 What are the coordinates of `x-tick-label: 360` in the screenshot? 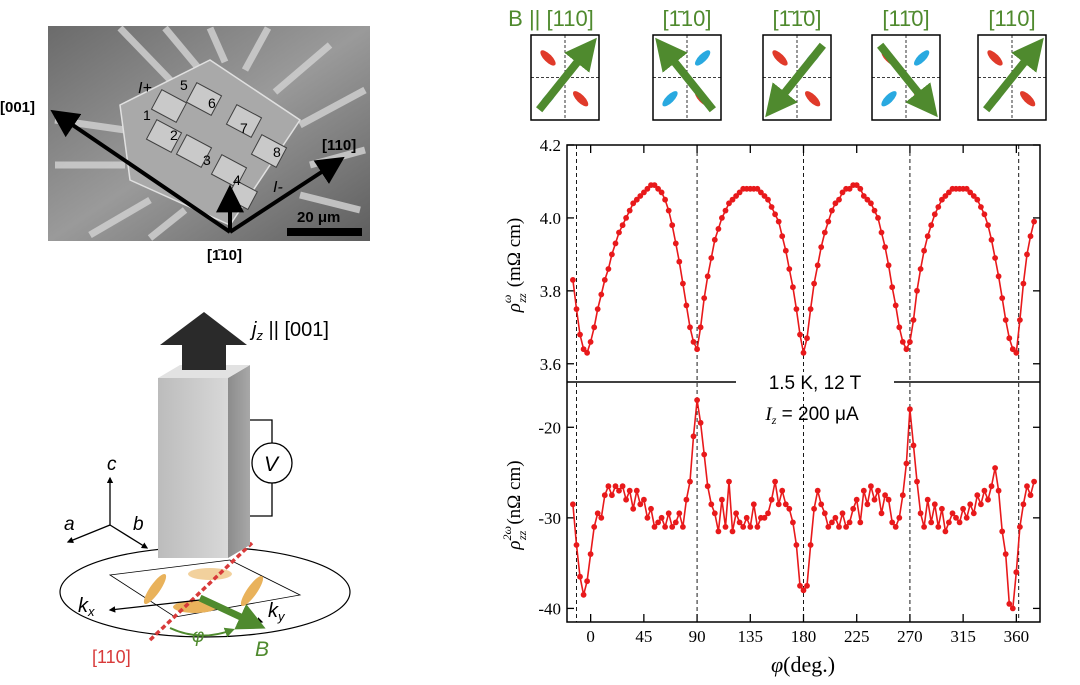 It's located at (1017, 636).